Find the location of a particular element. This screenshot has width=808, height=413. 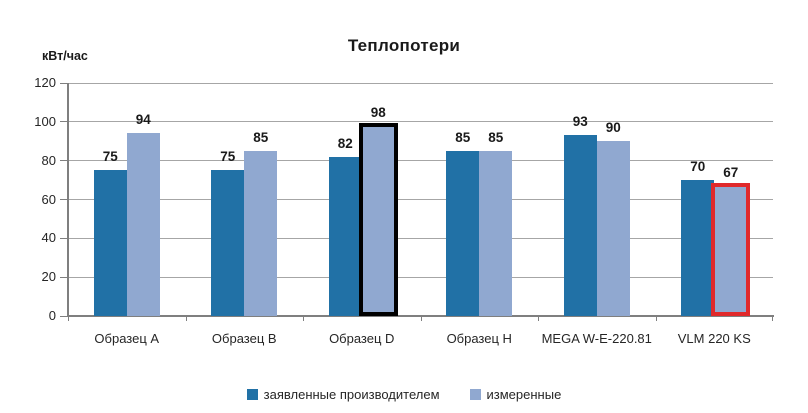

bar-измеренные-2 is located at coordinates (378, 220).